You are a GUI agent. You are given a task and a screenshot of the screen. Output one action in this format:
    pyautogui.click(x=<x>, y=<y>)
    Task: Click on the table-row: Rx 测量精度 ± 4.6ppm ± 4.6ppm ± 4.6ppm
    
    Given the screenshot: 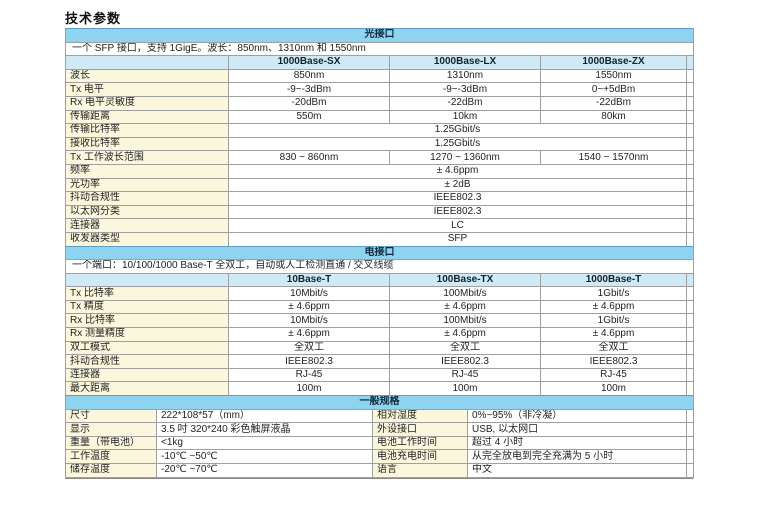 What is the action you would take?
    pyautogui.click(x=380, y=334)
    